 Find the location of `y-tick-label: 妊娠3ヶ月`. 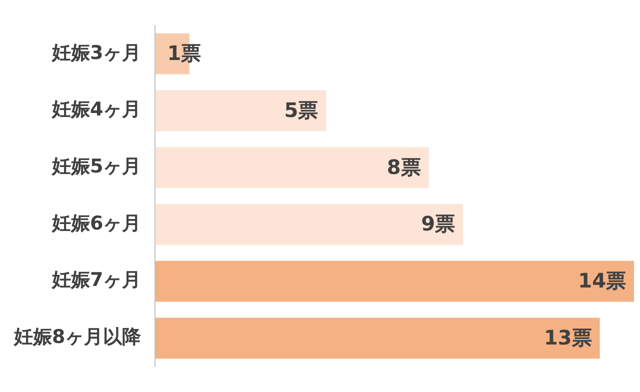

y-tick-label: 妊娠3ヶ月 is located at coordinates (96, 53).